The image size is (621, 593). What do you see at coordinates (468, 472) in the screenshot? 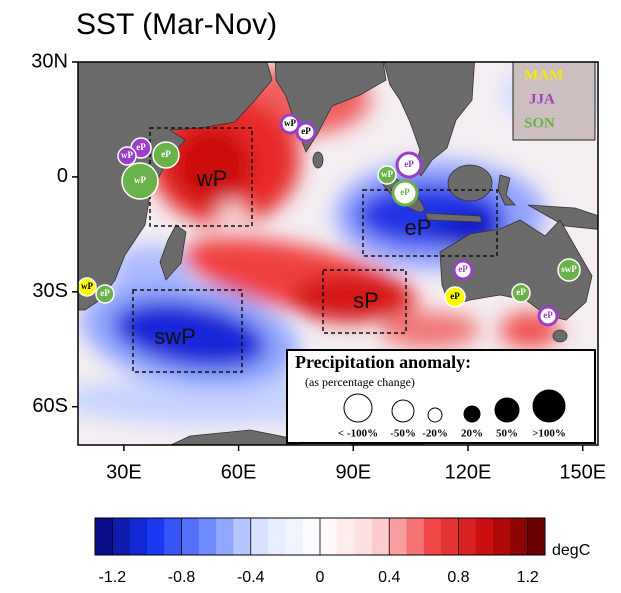
I see `lon-tick-label: 120E` at bounding box center [468, 472].